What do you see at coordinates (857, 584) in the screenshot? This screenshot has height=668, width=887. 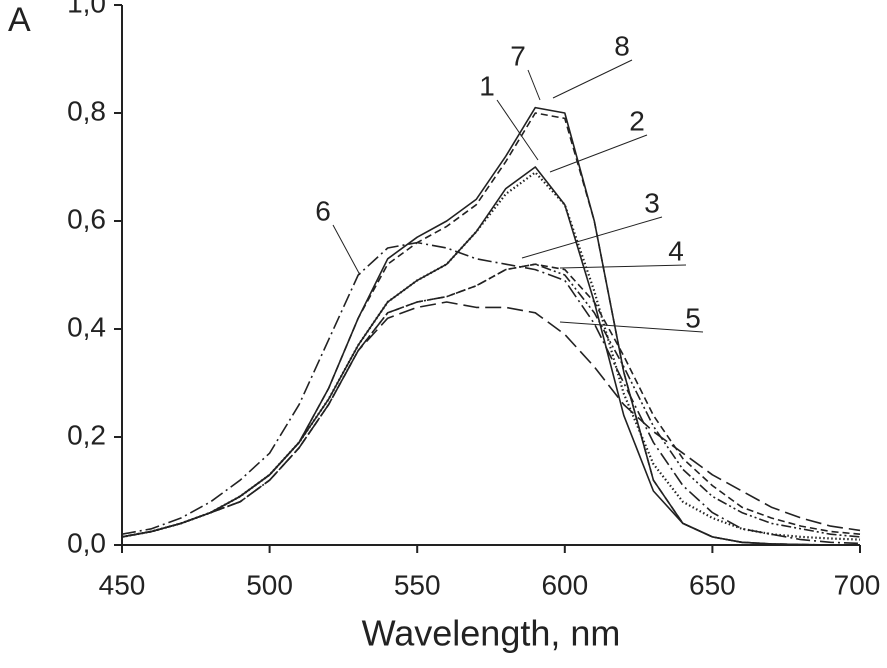 I see `x-tick-label: 700` at bounding box center [857, 584].